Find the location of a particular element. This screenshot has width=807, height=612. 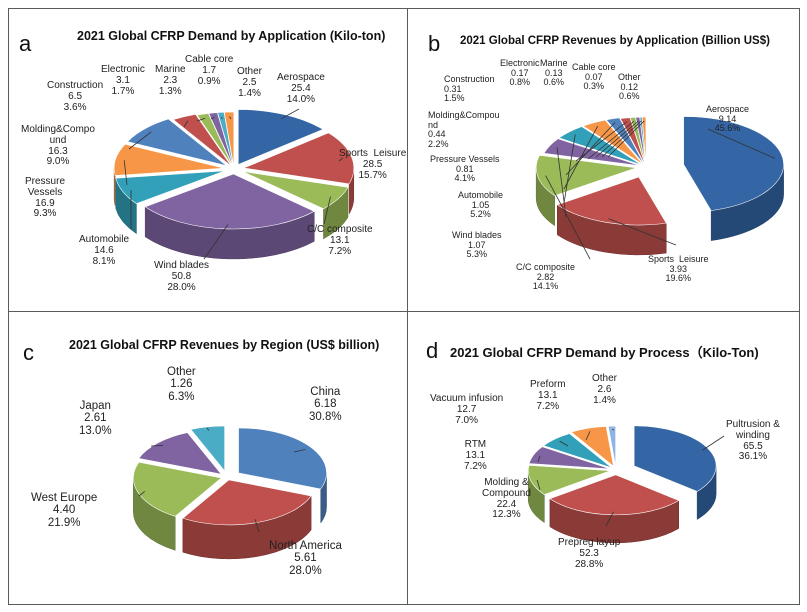

slice-label: Pressure Vessels 16.9 9.3% is located at coordinates (45, 198).